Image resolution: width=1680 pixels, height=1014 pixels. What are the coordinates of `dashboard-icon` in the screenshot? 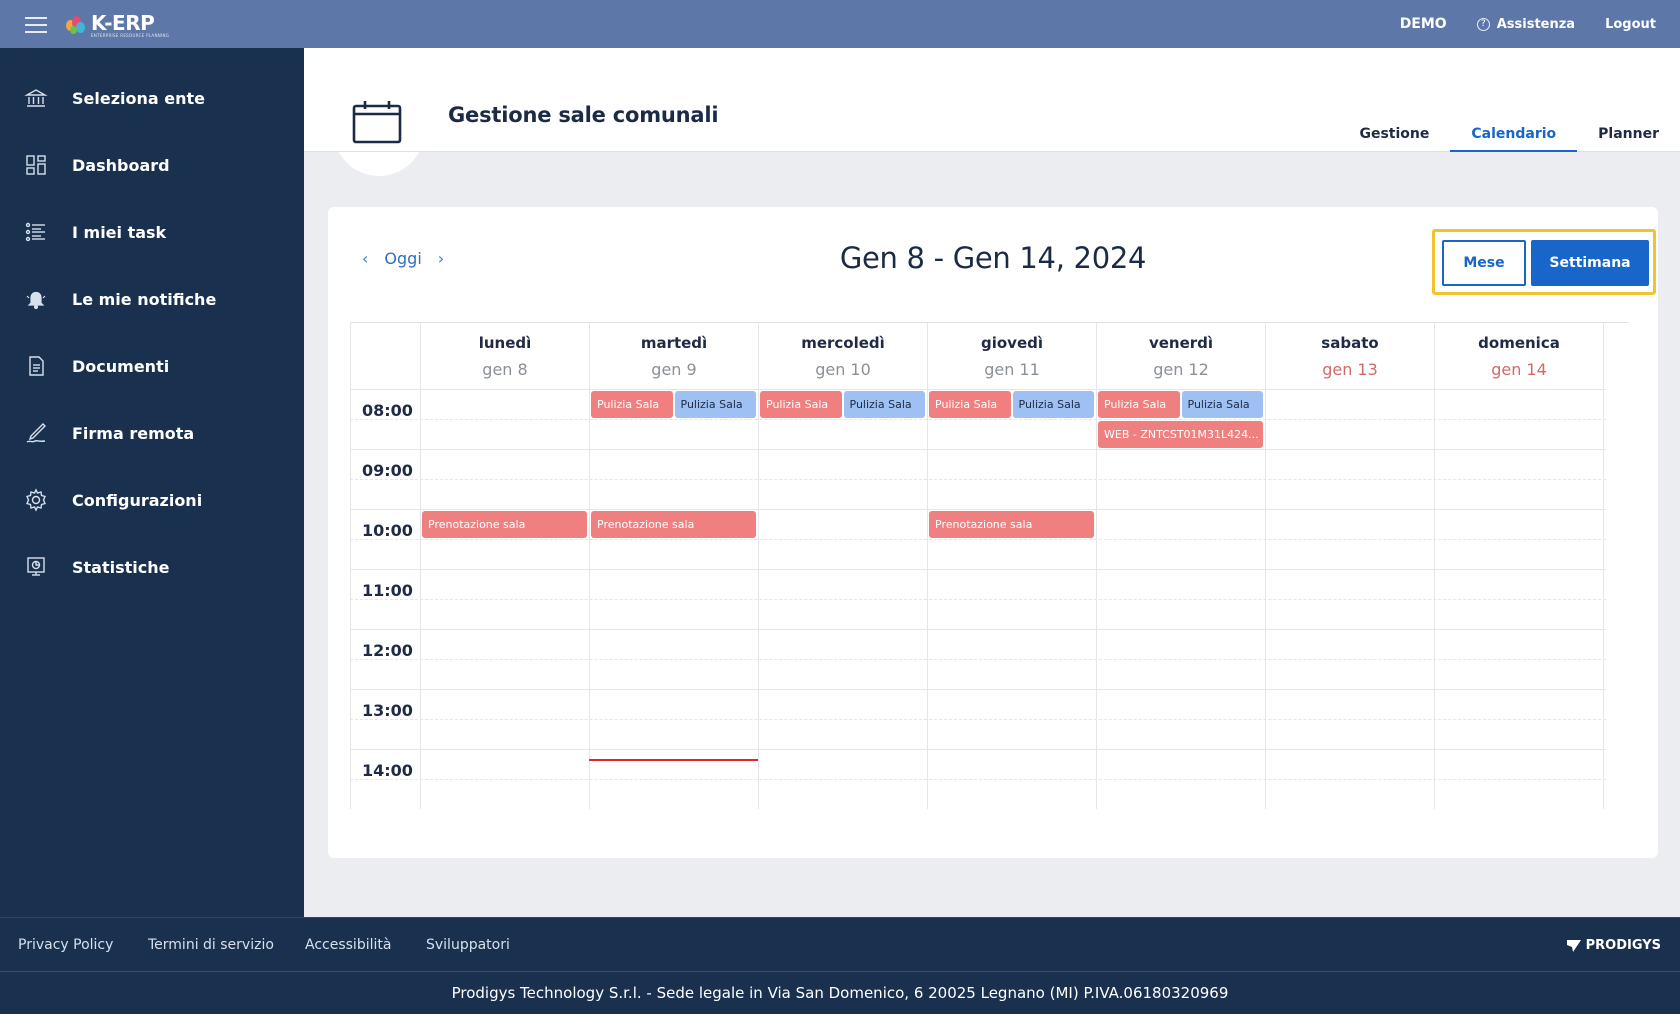 It's located at (36, 165).